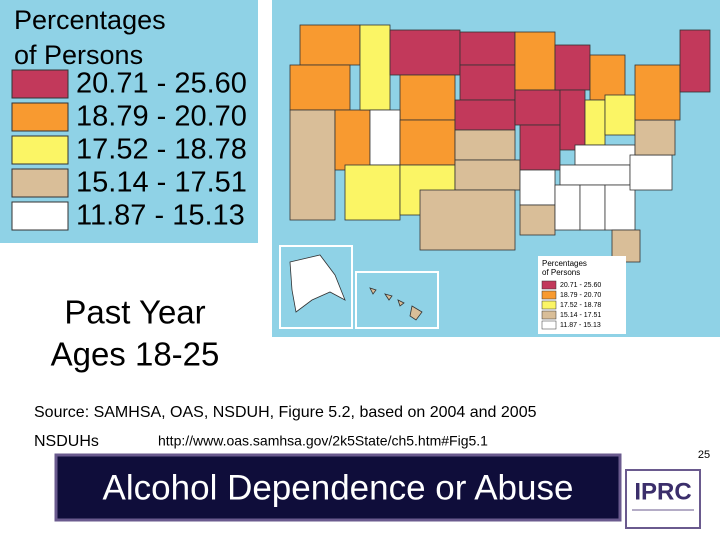 The image size is (720, 540). Describe the element at coordinates (580, 315) in the screenshot. I see `inset-label: 15.14 - 17.51` at that location.